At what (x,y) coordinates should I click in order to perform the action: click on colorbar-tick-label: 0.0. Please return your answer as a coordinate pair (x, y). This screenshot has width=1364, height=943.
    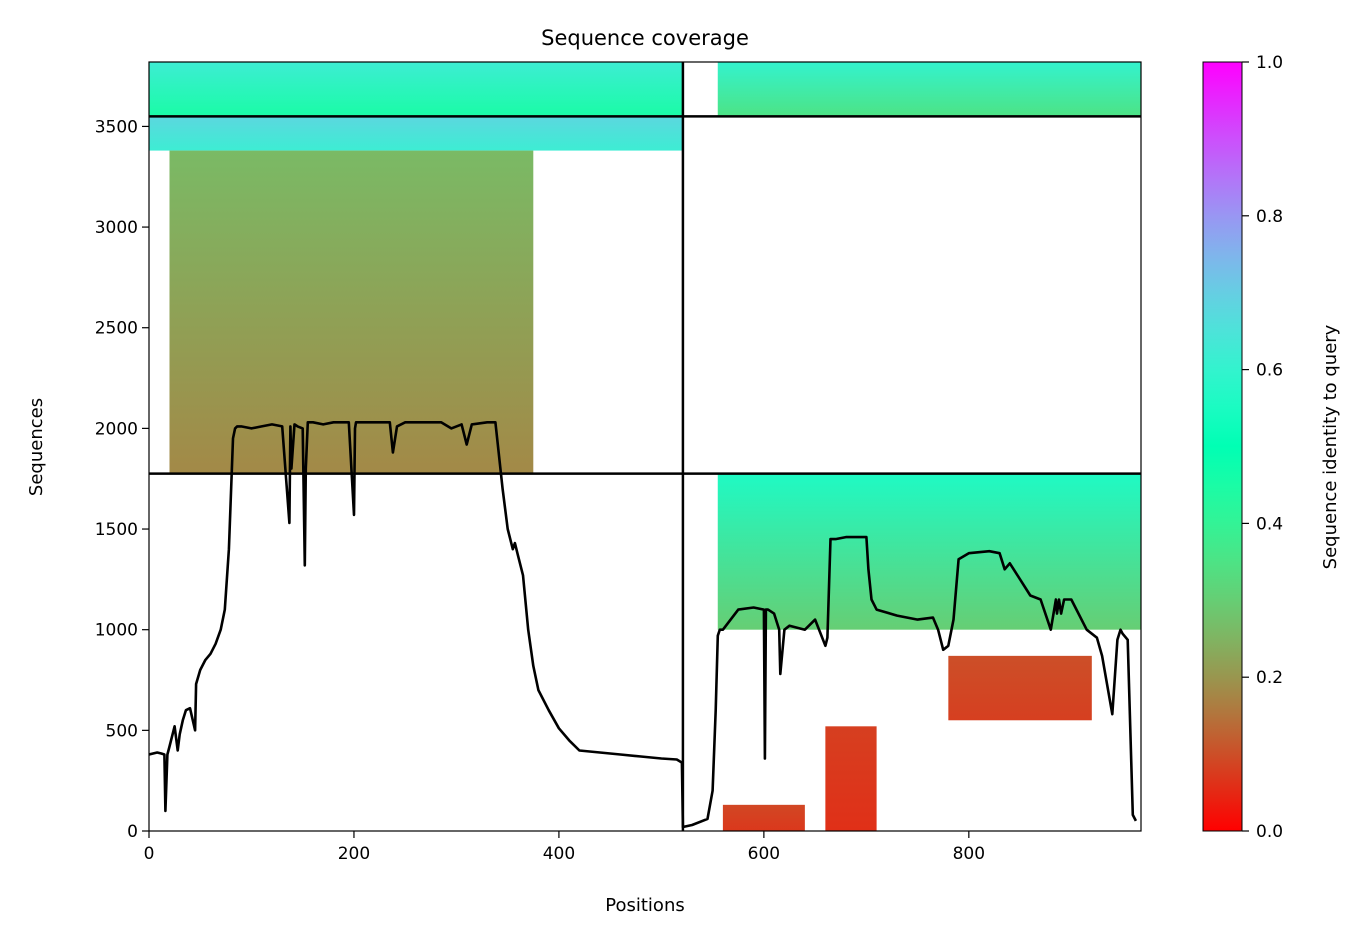
    Looking at the image, I should click on (1269, 832).